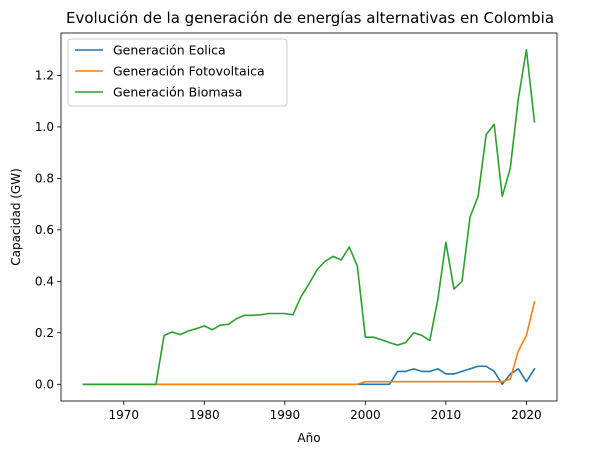 The width and height of the screenshot is (589, 455). Describe the element at coordinates (325, 411) in the screenshot. I see `x-axis: 1970 1980 1990 2000 2010 2020` at that location.